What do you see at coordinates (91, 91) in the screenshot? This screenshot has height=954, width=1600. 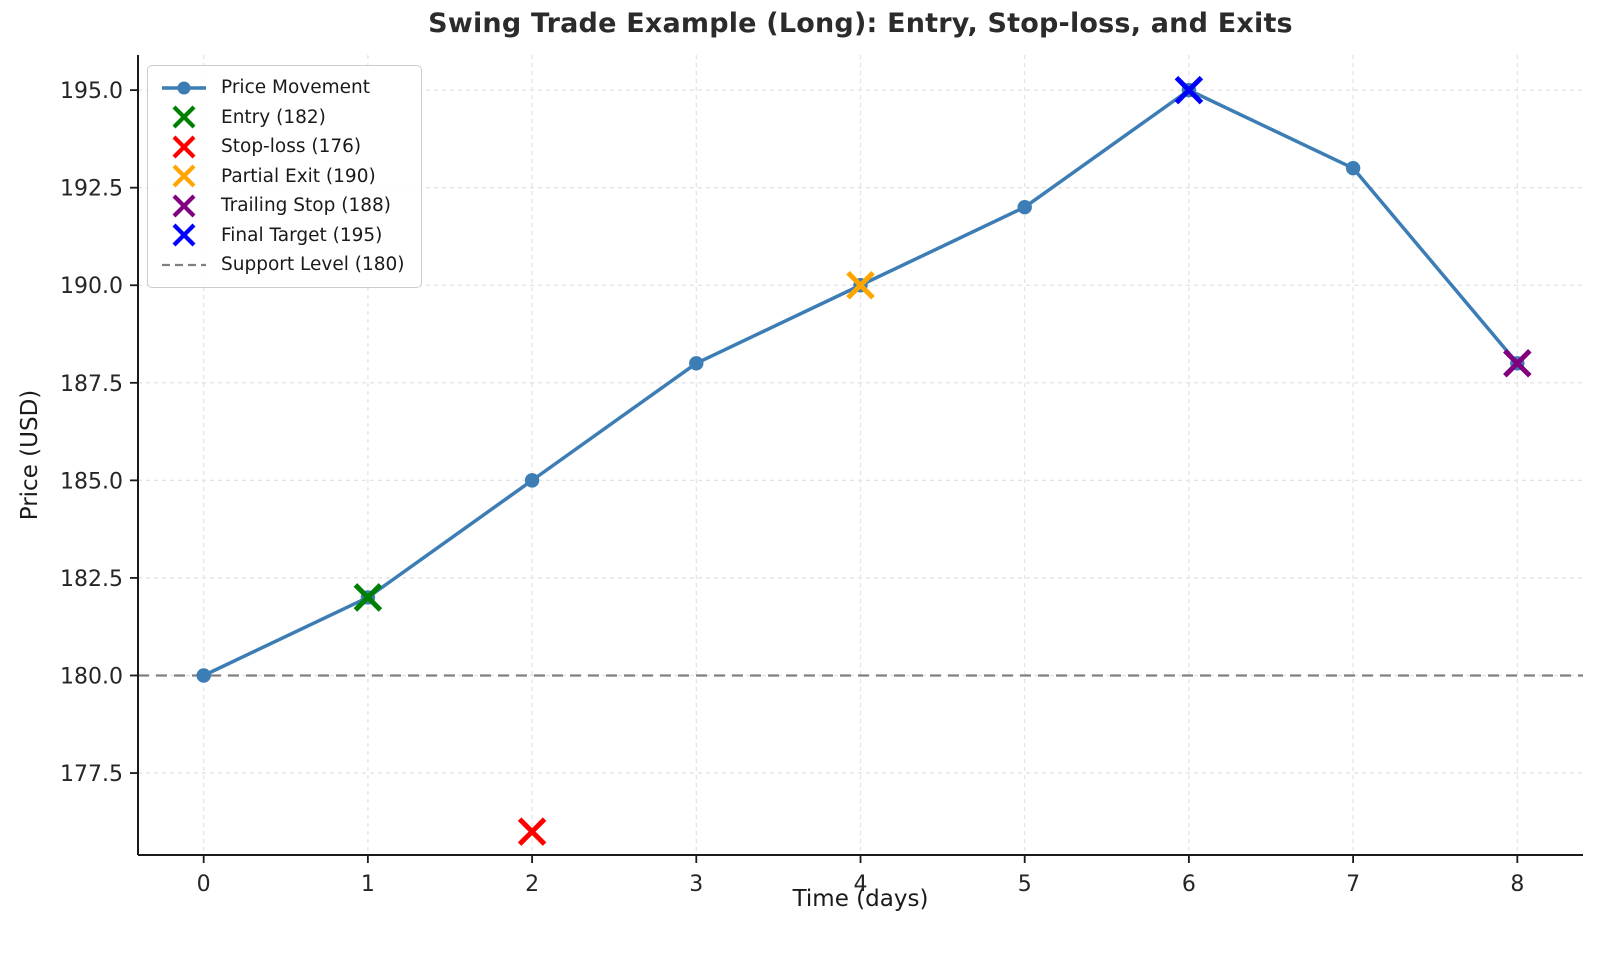 I see `y-tick-label: 195.0` at bounding box center [91, 91].